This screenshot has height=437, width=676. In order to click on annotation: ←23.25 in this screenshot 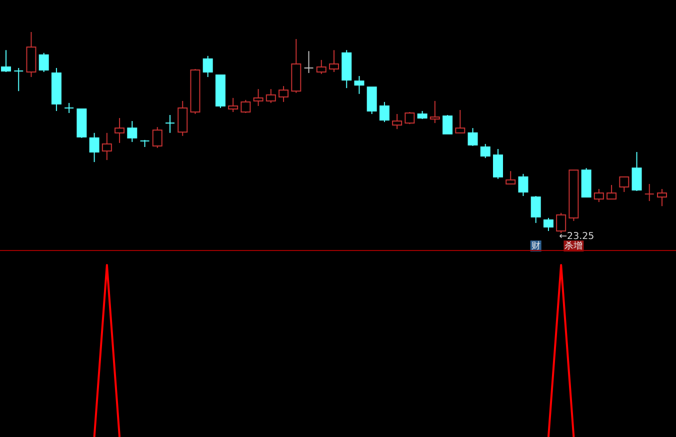, I will do `click(576, 236)`.